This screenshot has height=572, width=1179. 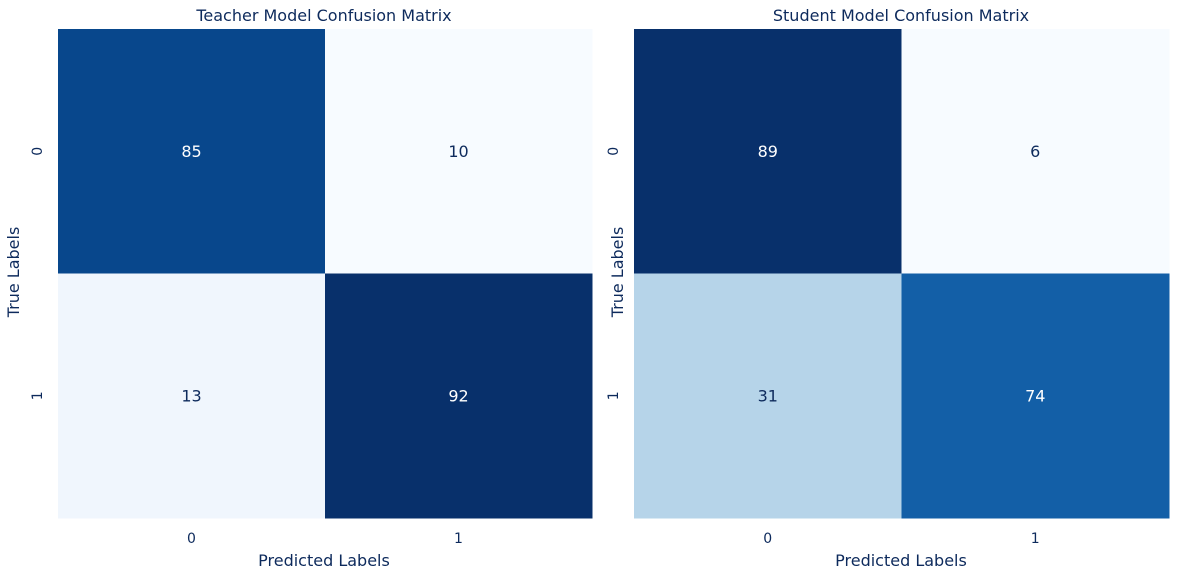 I want to click on teacher-x-tick-label: 0, so click(x=191, y=539).